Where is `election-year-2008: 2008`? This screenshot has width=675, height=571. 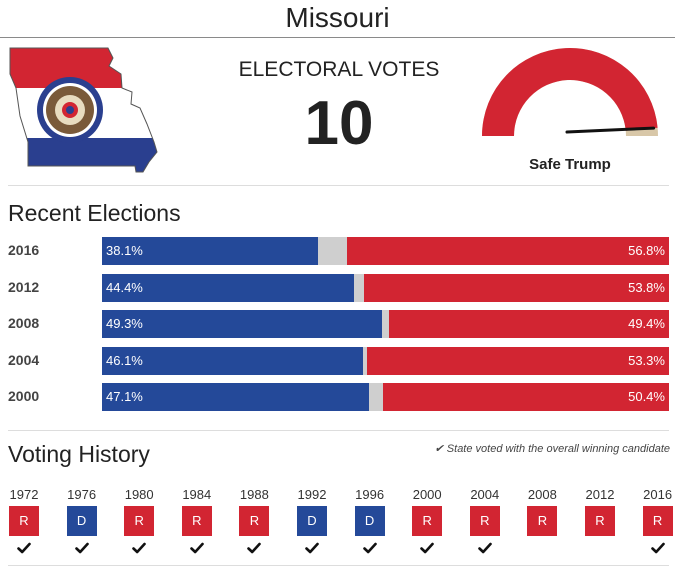 election-year-2008: 2008 is located at coordinates (24, 323).